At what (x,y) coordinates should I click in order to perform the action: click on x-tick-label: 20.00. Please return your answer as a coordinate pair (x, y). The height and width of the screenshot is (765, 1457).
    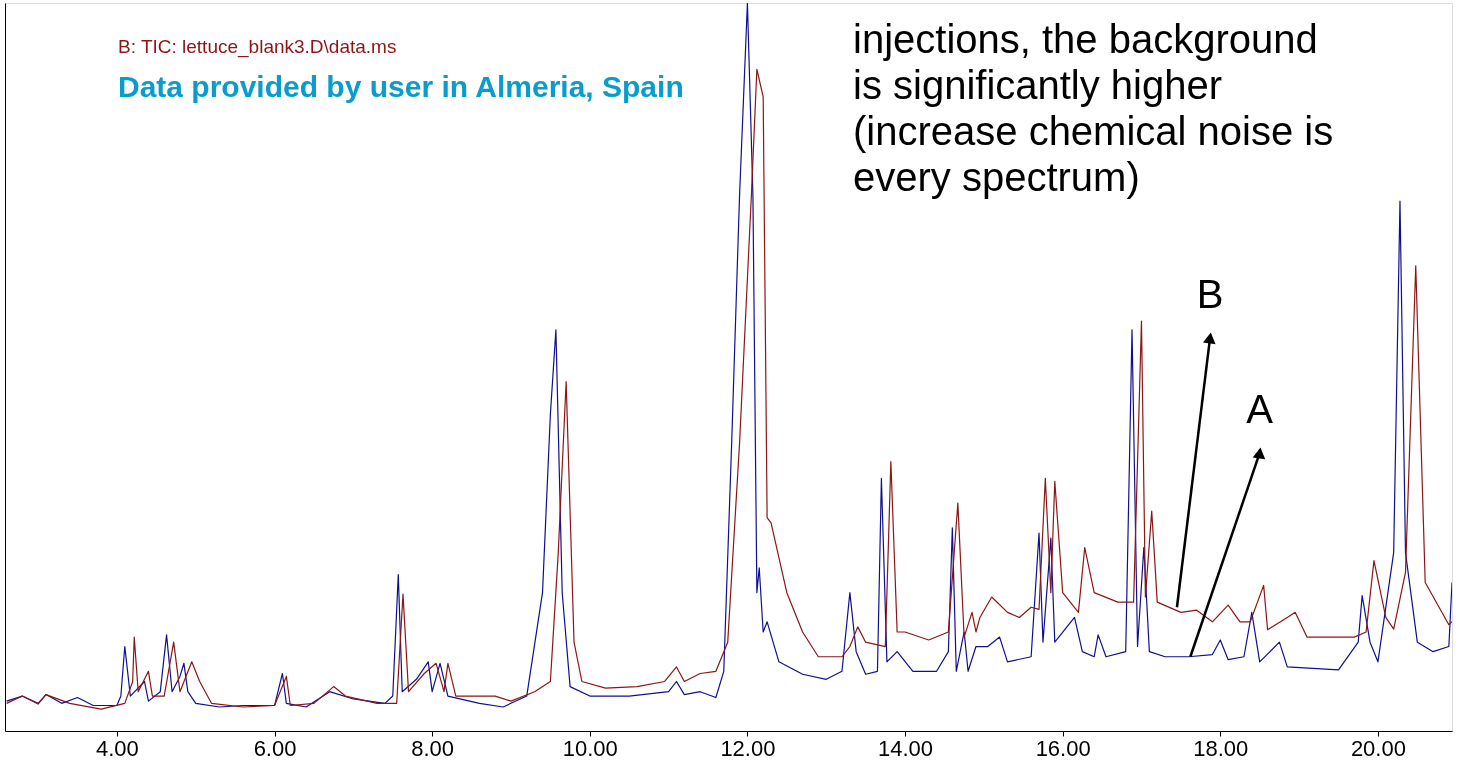
    Looking at the image, I should click on (1378, 748).